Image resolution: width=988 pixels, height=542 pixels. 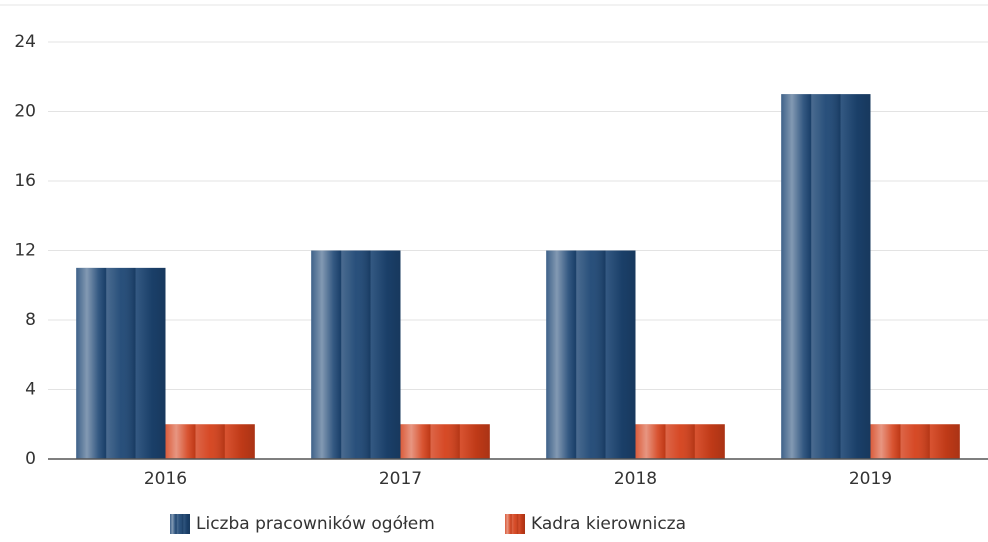 What do you see at coordinates (25, 181) in the screenshot?
I see `y-tick-label: 16` at bounding box center [25, 181].